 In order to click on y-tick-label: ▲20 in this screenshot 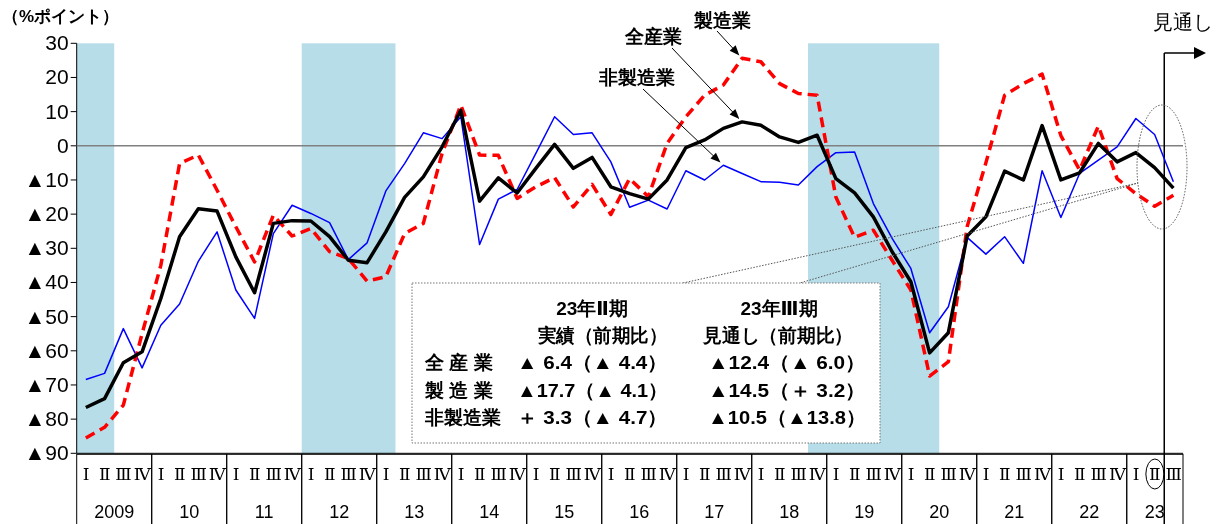, I will do `click(46, 214)`.